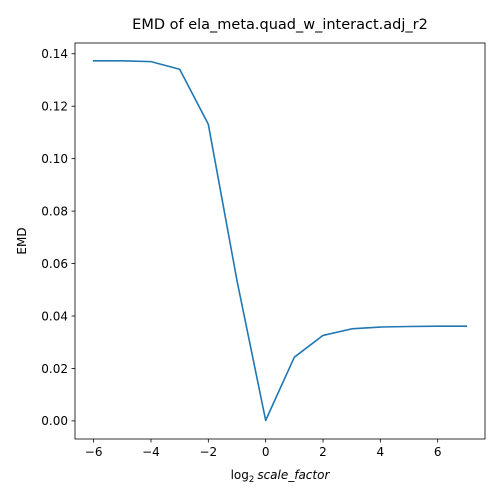 This screenshot has width=500, height=500. Describe the element at coordinates (54, 421) in the screenshot. I see `y-tick-label: 0.00` at that location.